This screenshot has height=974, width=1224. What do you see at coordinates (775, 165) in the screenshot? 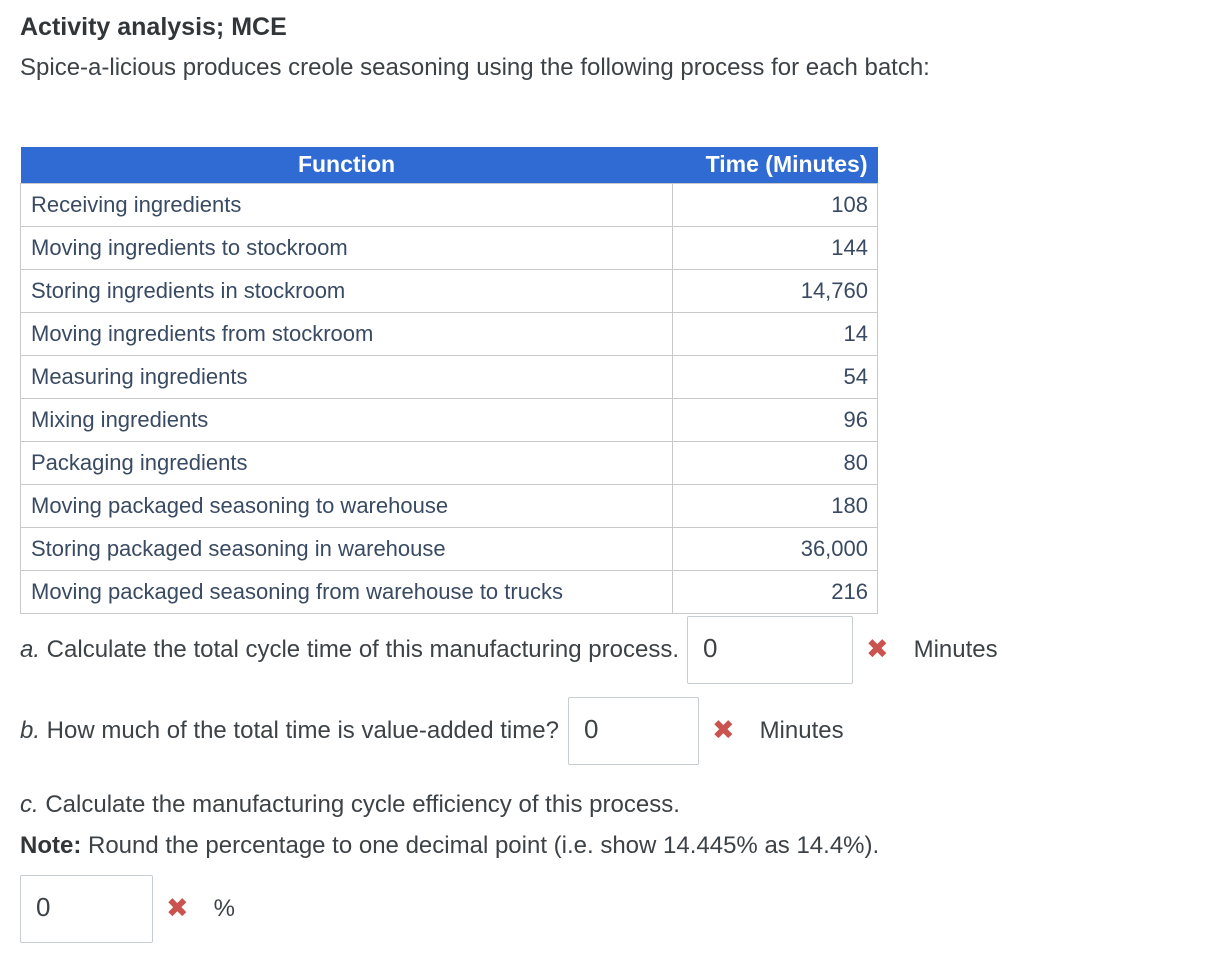
I see `table-header-time: Time (Minutes)` at bounding box center [775, 165].